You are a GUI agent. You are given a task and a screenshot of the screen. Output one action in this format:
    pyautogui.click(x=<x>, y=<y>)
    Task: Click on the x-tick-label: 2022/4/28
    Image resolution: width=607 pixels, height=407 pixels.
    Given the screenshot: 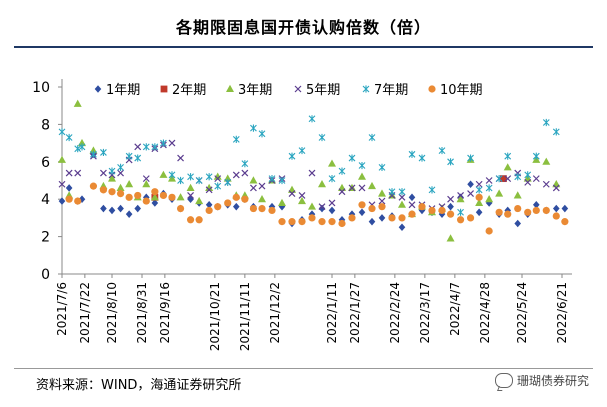 What is the action you would take?
    pyautogui.click(x=485, y=313)
    